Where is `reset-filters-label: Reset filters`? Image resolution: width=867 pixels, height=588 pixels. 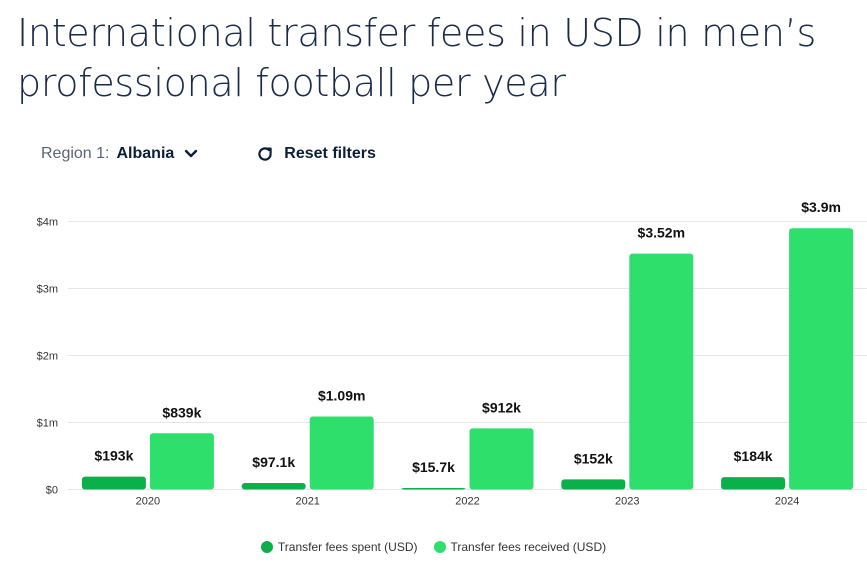 reset-filters-label: Reset filters is located at coordinates (330, 153).